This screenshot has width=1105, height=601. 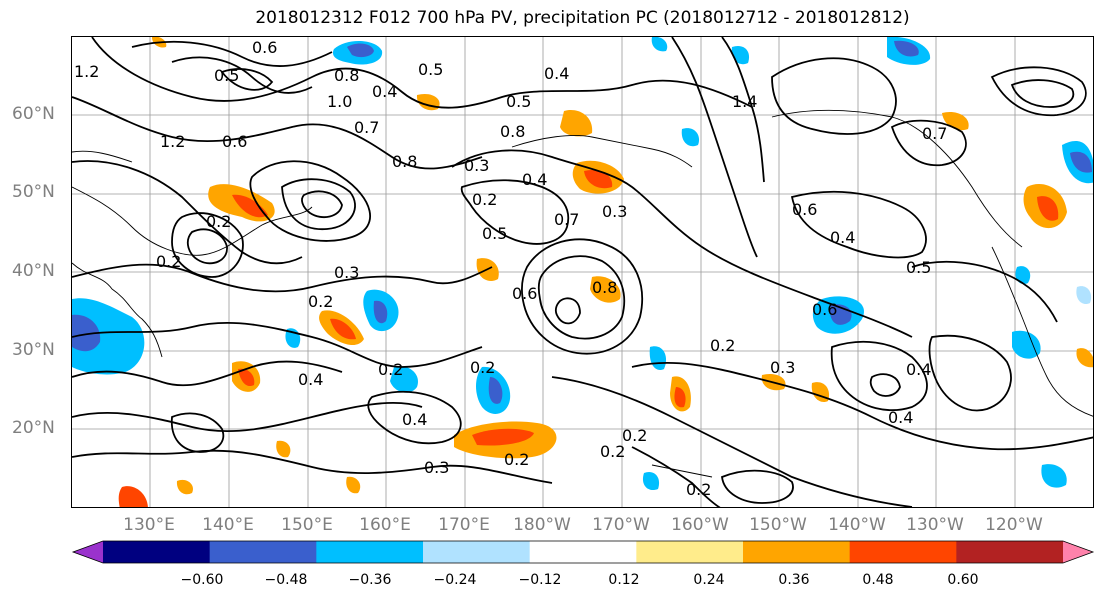 I want to click on lon-label-130e: 130°E, so click(x=149, y=525).